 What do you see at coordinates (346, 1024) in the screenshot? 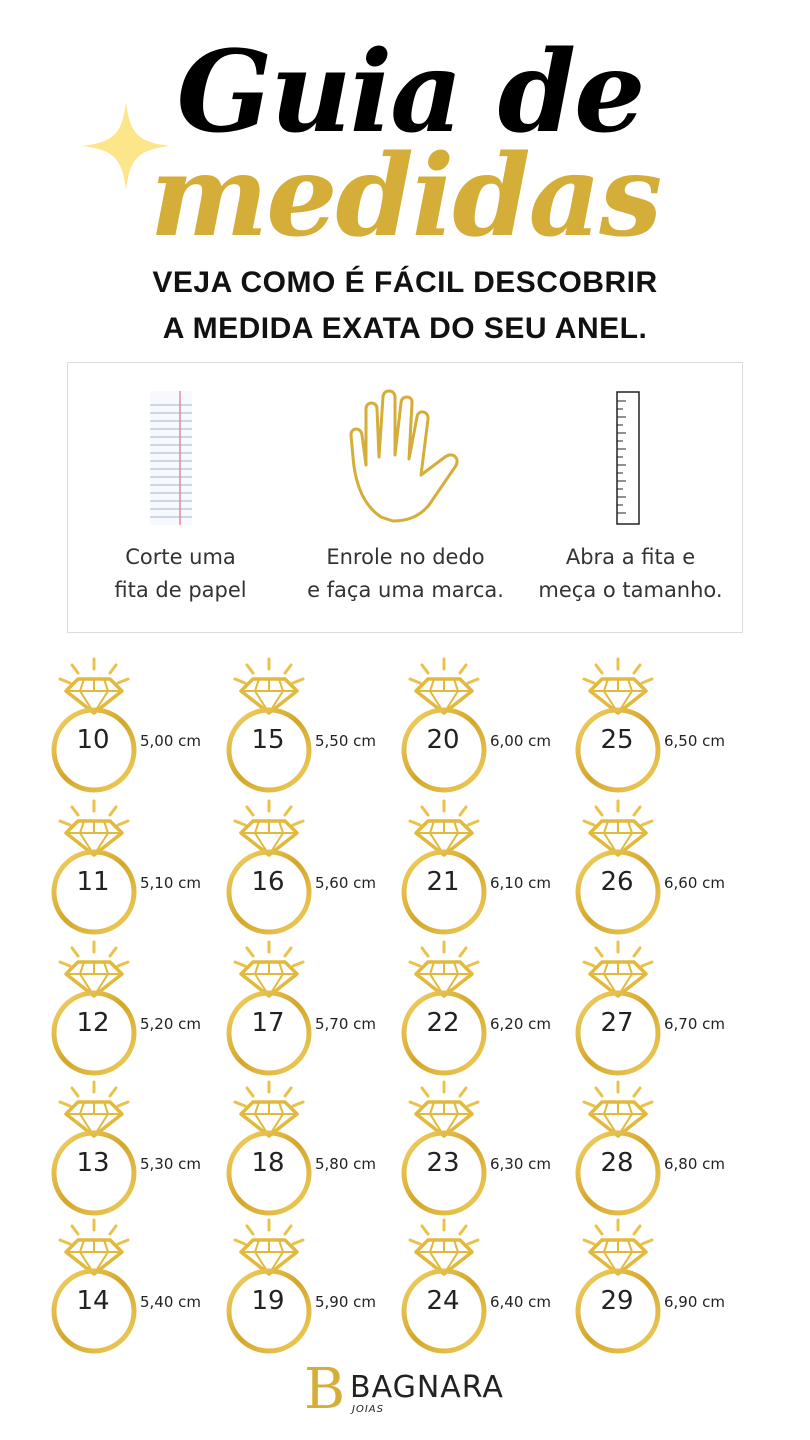
I see `ring-size-cm: 5,70 cm` at bounding box center [346, 1024].